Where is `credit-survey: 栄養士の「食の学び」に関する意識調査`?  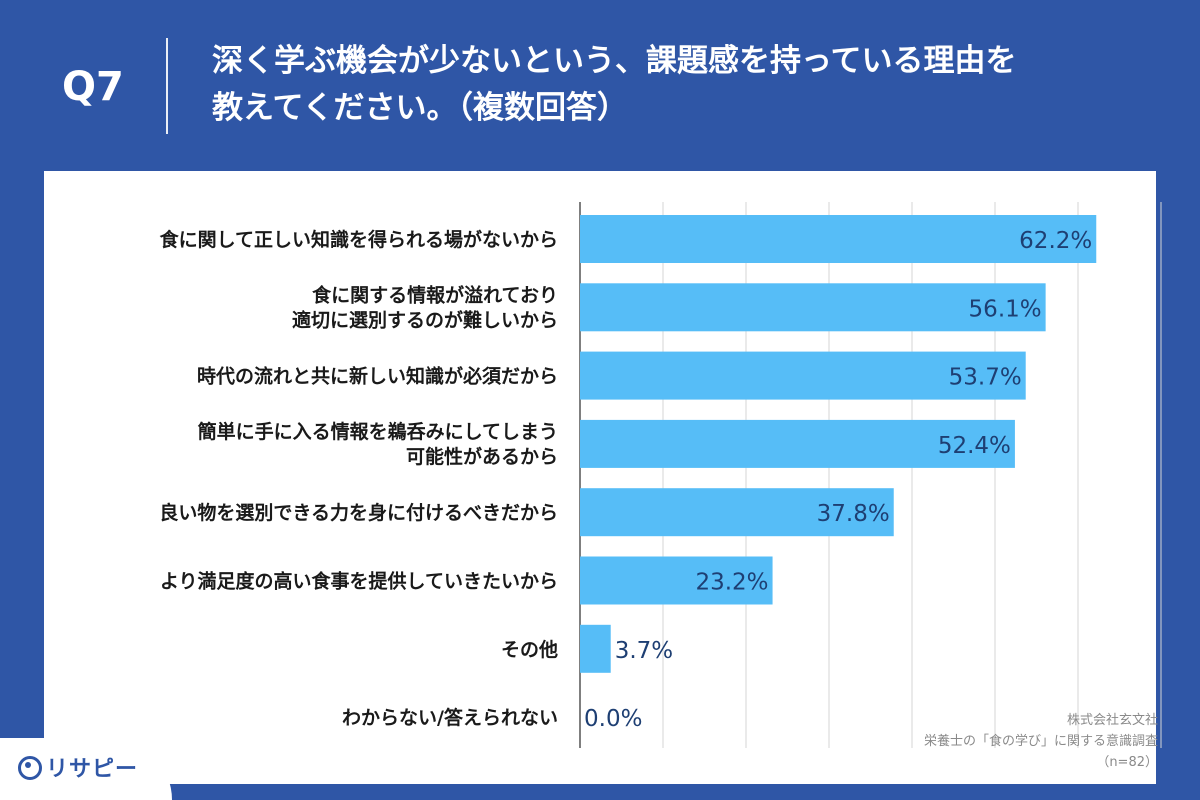 credit-survey: 栄養士の「食の学び」に関する意識調査 is located at coordinates (1040, 741).